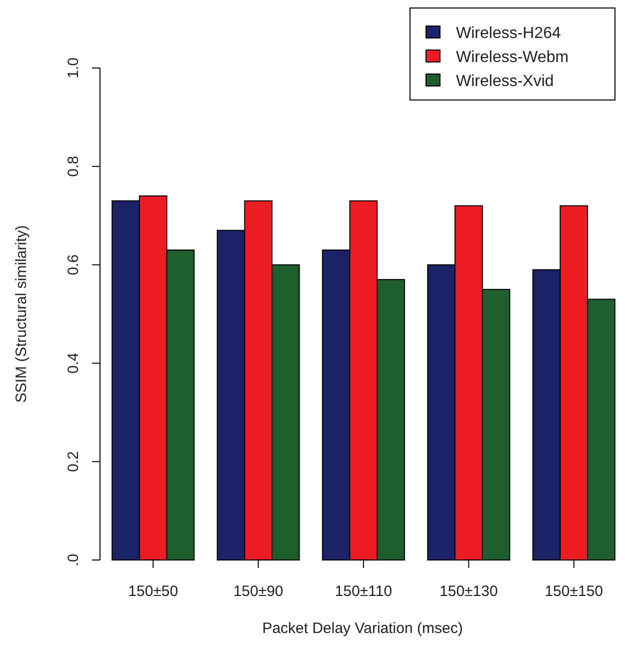 This screenshot has height=645, width=625. I want to click on y-tick-label: 1.0, so click(73, 68).